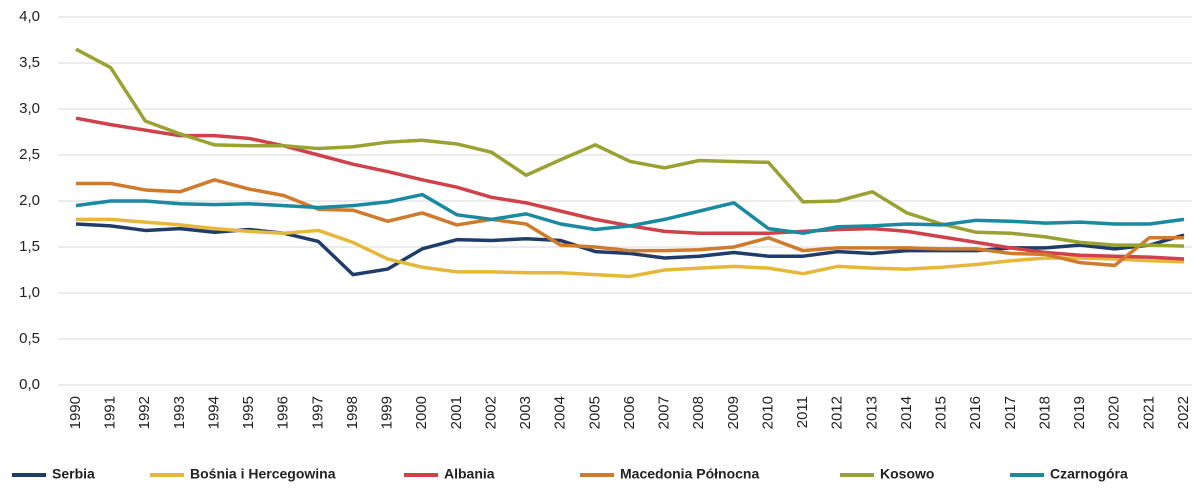 The width and height of the screenshot is (1199, 489). Describe the element at coordinates (1114, 412) in the screenshot. I see `x-tick-label: 2020` at that location.